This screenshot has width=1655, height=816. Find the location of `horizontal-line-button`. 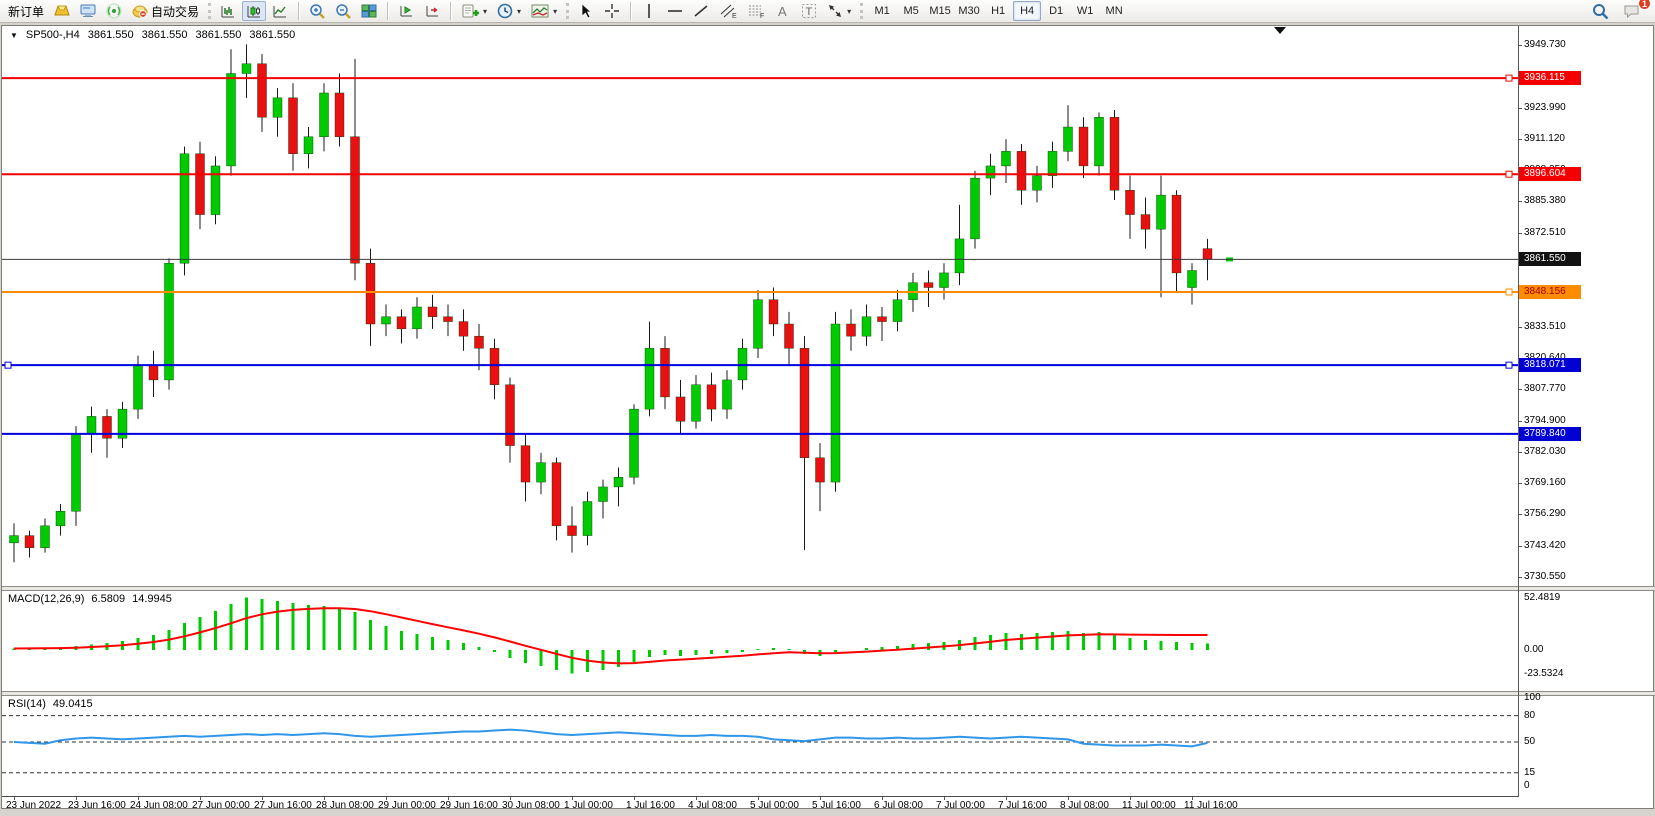

horizontal-line-button is located at coordinates (675, 11).